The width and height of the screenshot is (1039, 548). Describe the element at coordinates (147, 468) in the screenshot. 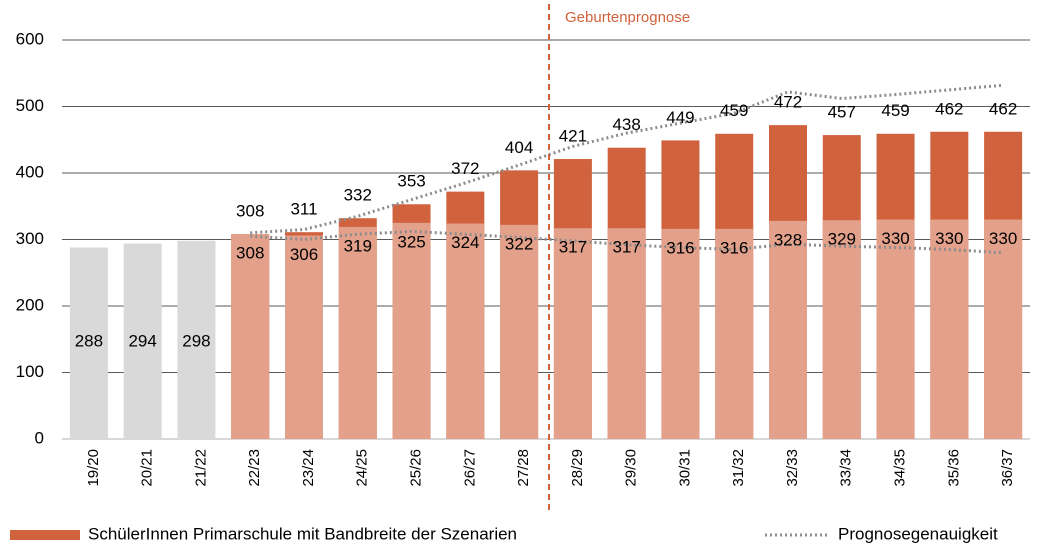

I see `x-tick-label: 20/21` at that location.